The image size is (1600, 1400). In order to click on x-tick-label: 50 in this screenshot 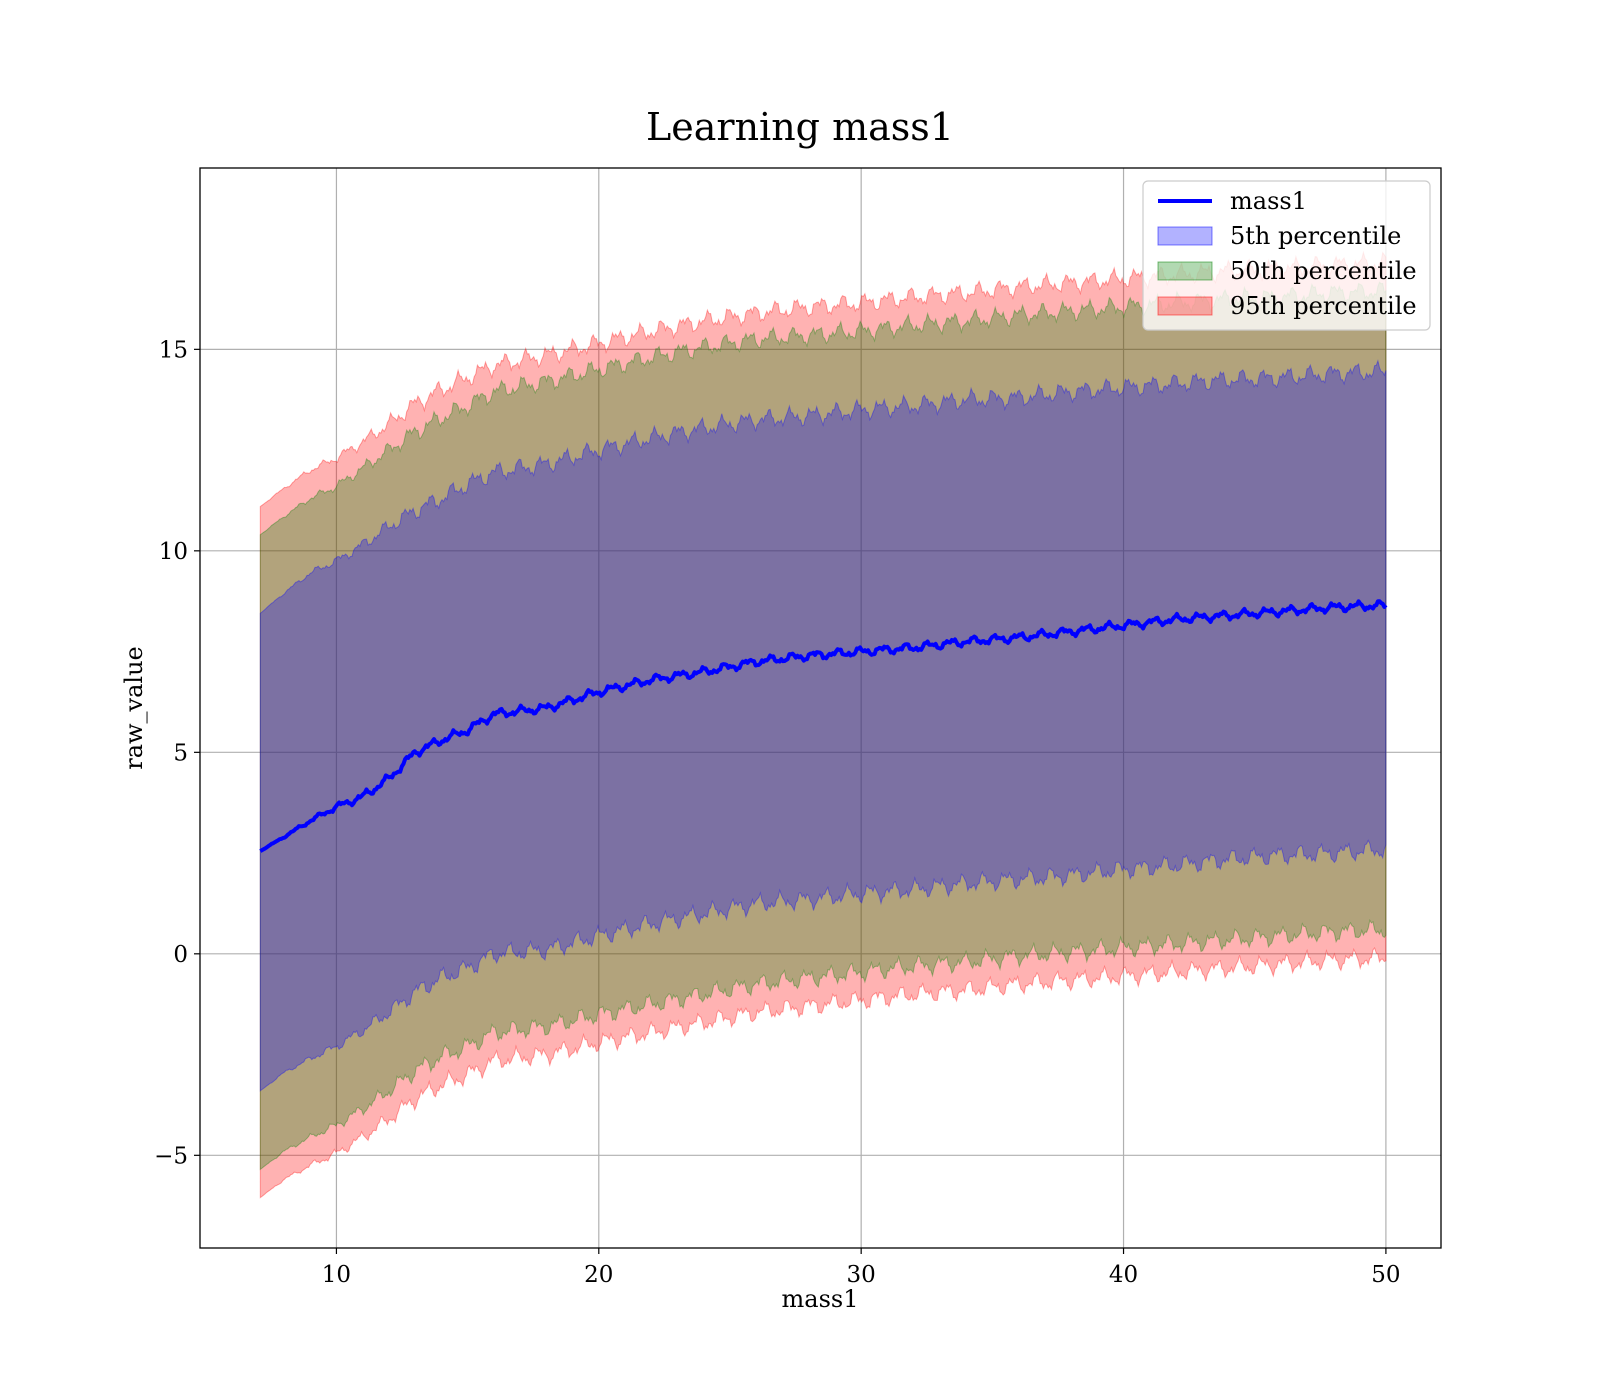, I will do `click(1385, 1275)`.